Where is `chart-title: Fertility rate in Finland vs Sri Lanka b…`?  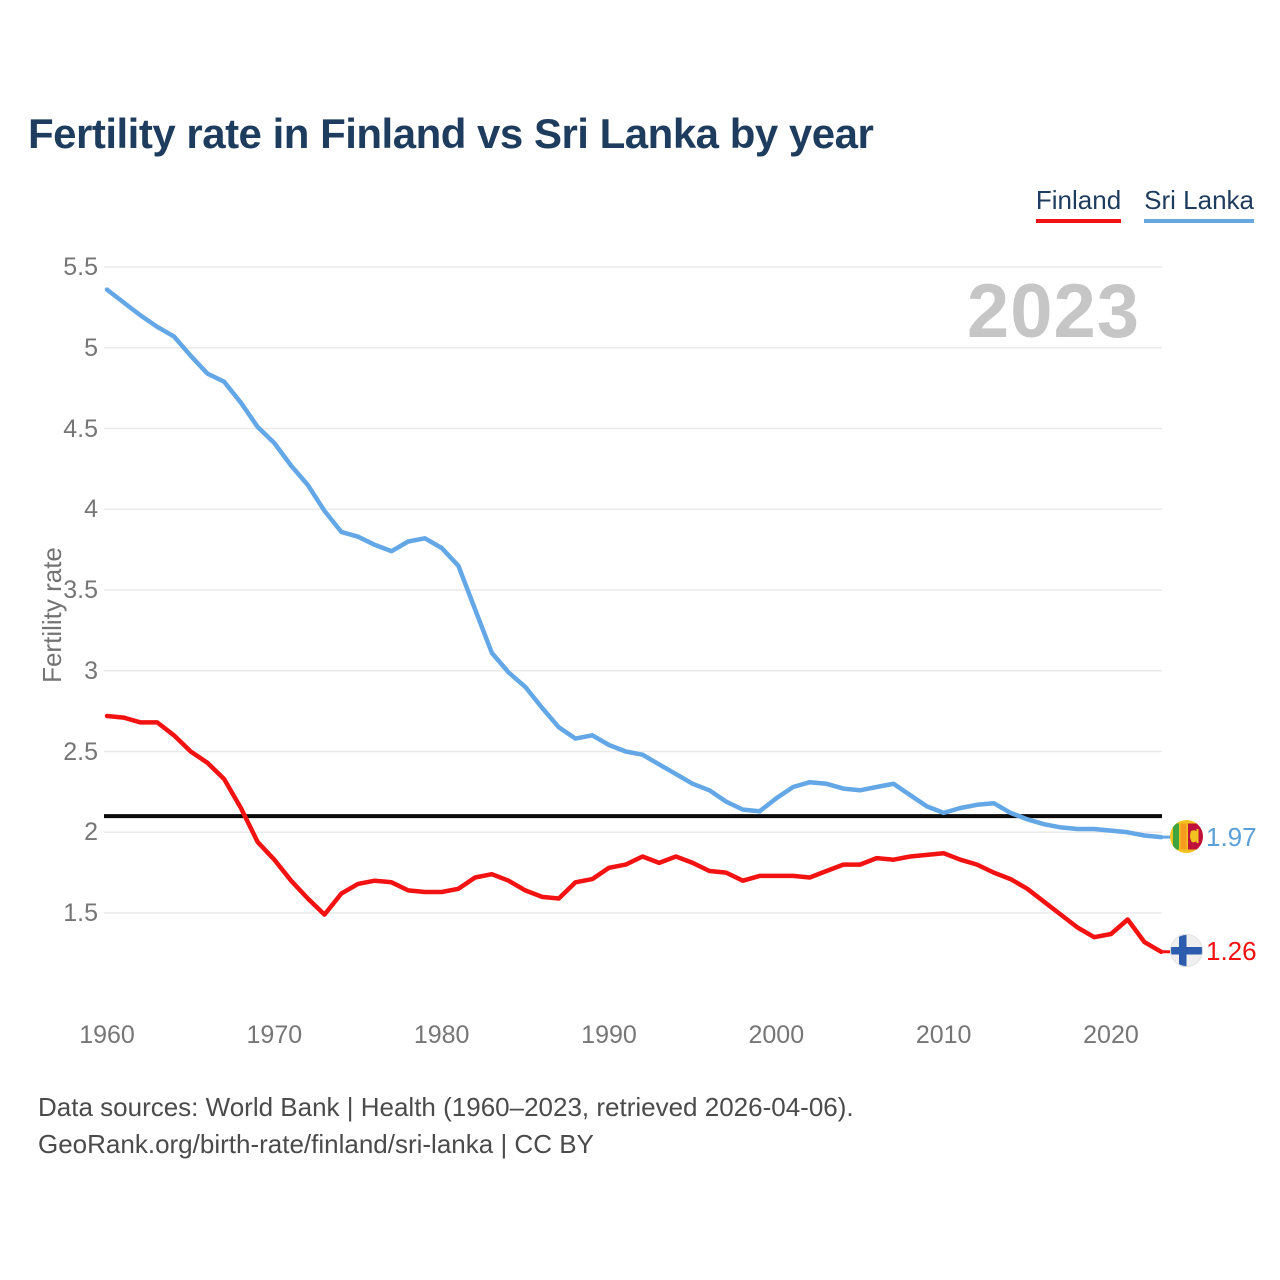
chart-title: Fertility rate in Finland vs Sri Lanka b… is located at coordinates (451, 133).